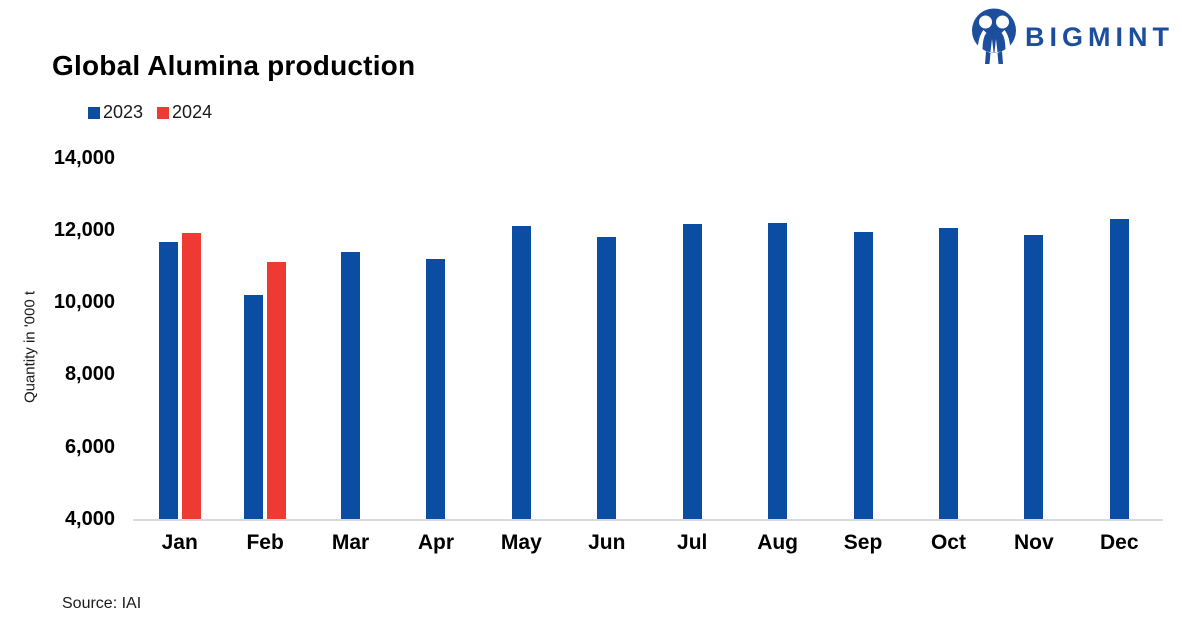  What do you see at coordinates (265, 542) in the screenshot?
I see `x-tick-feb: Feb` at bounding box center [265, 542].